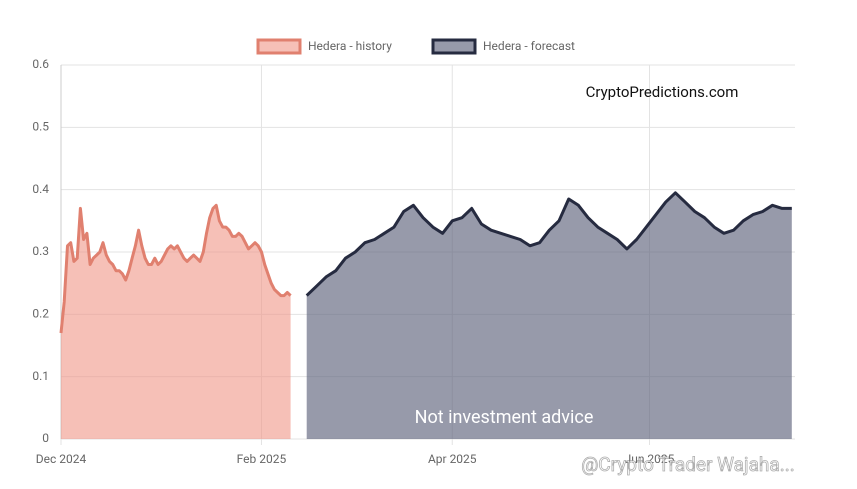 The image size is (857, 489). What do you see at coordinates (350, 46) in the screenshot?
I see `legend-label: Hedera - history` at bounding box center [350, 46].